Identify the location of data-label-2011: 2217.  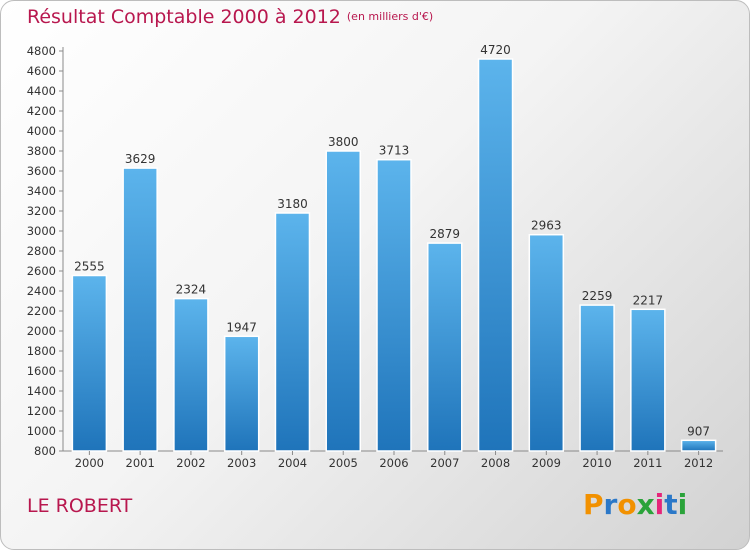
(648, 300).